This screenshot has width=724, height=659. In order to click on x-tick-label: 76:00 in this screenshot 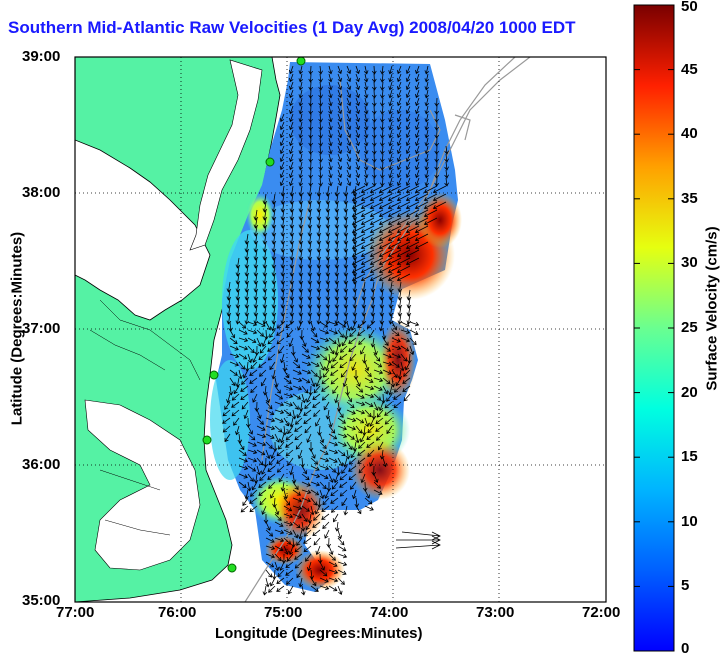, I will do `click(177, 612)`.